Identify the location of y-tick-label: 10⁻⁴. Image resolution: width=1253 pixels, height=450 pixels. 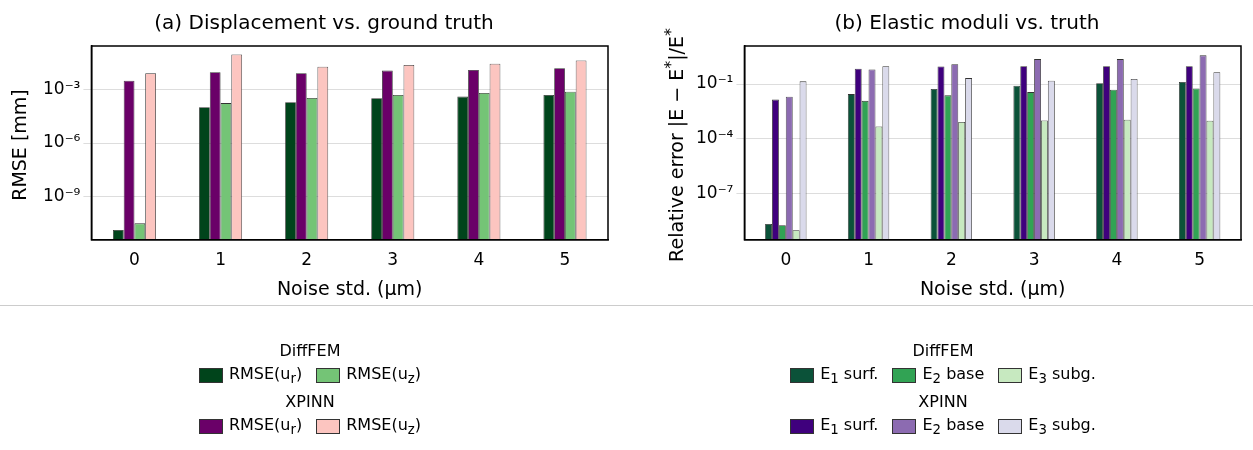
(715, 137).